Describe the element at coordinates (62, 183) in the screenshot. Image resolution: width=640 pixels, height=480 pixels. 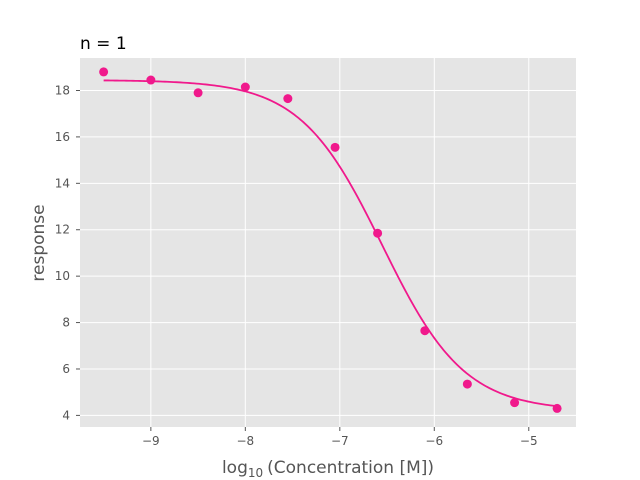
I see `y-tick-label: 14` at that location.